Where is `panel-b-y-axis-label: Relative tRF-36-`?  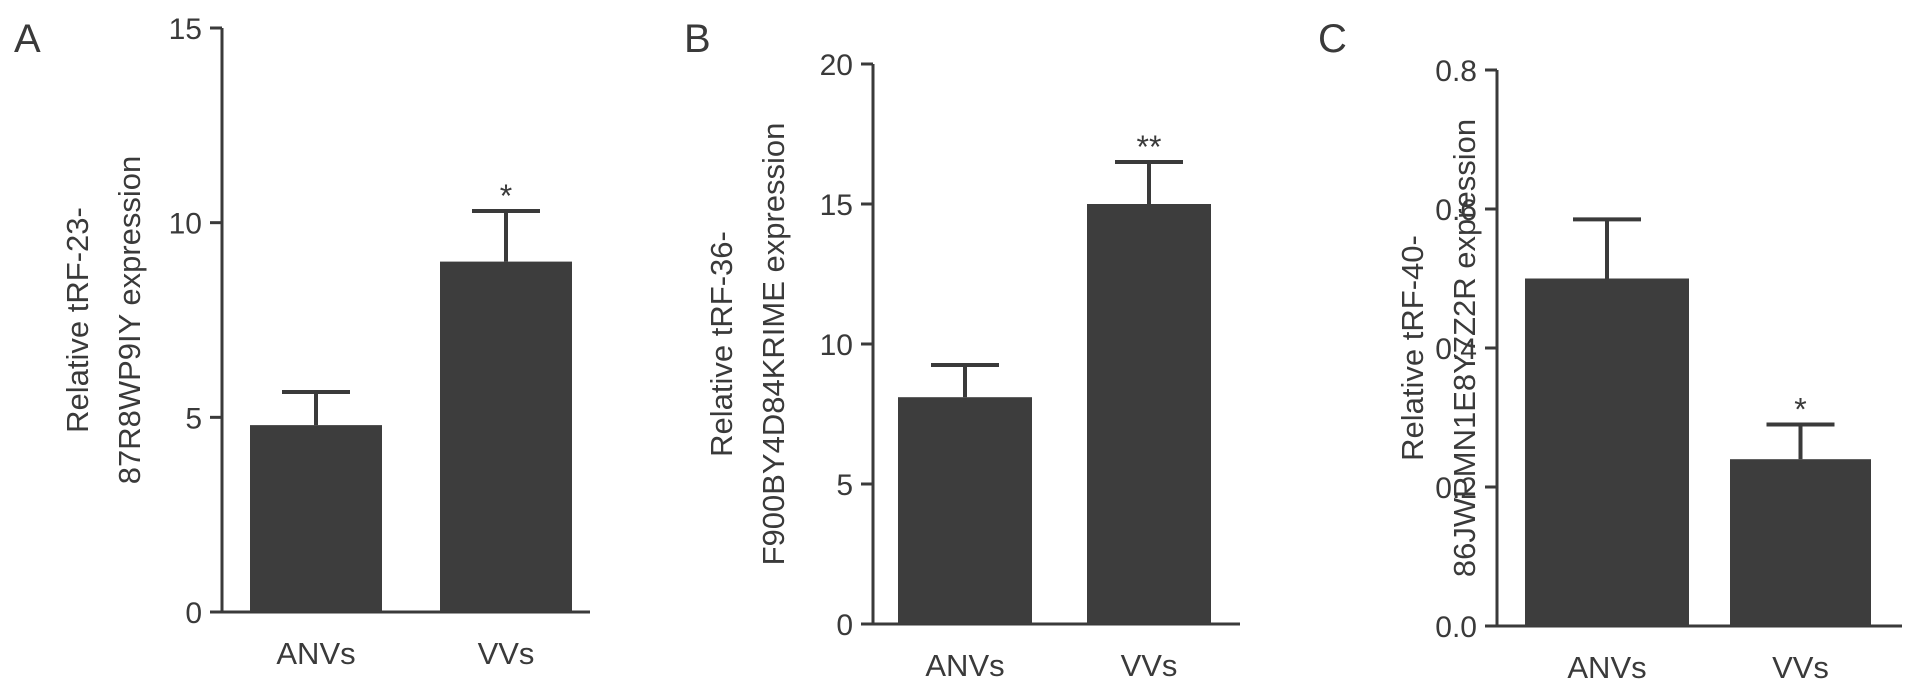 panel-b-y-axis-label: Relative tRF-36- is located at coordinates (721, 344).